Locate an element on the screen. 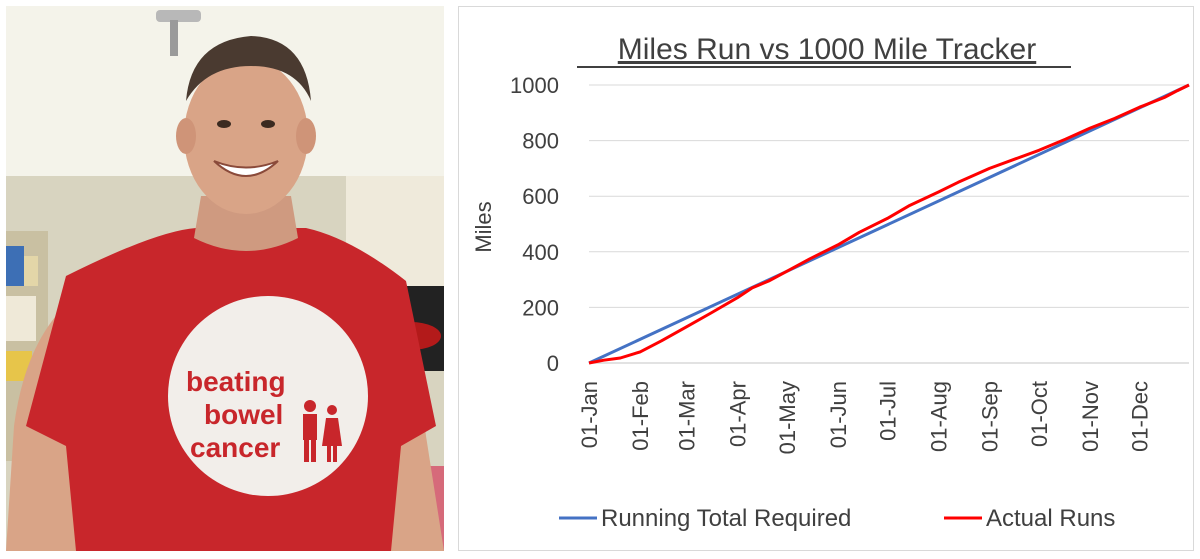 The image size is (1200, 559). x-tick-label: 01-Dec is located at coordinates (1140, 416).